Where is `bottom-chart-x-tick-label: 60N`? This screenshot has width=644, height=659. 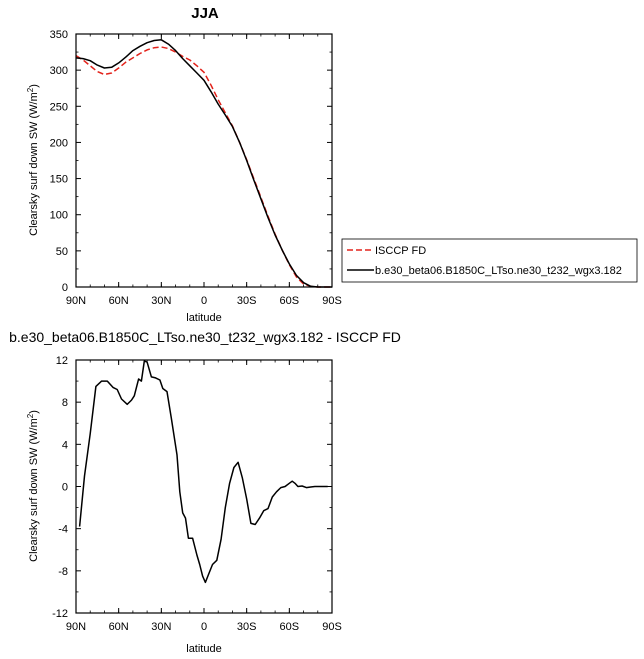
bottom-chart-x-tick-label: 60N is located at coordinates (119, 627).